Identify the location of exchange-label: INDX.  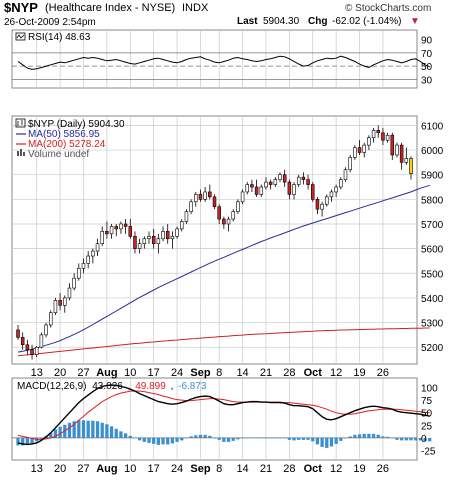
(195, 8).